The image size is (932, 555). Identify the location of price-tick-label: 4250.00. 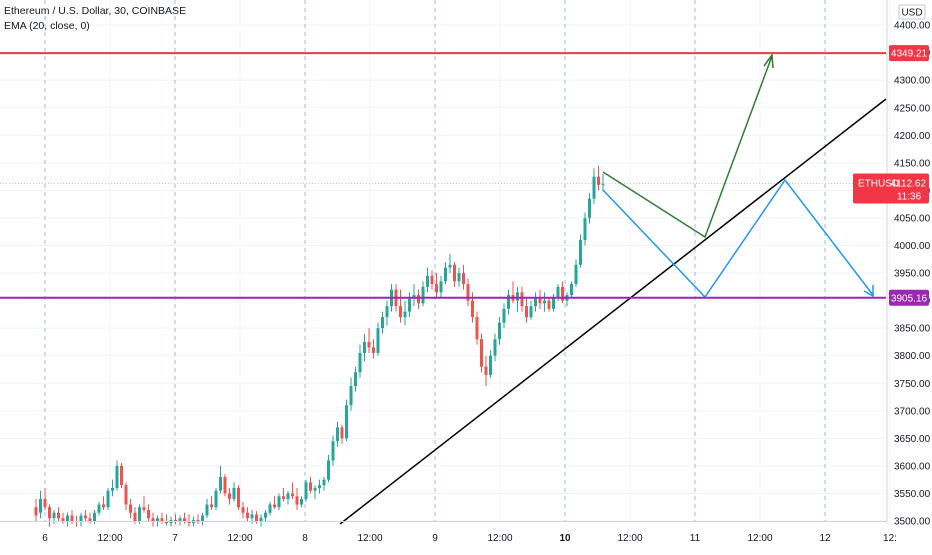
(912, 108).